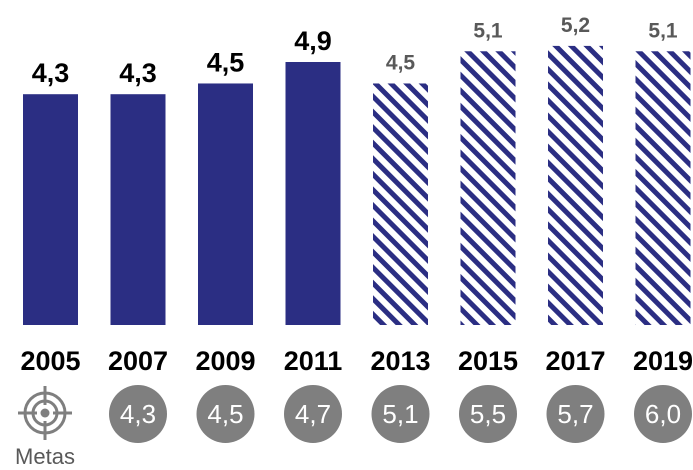 This screenshot has height=470, width=693. What do you see at coordinates (225, 204) in the screenshot?
I see `bar-2009` at bounding box center [225, 204].